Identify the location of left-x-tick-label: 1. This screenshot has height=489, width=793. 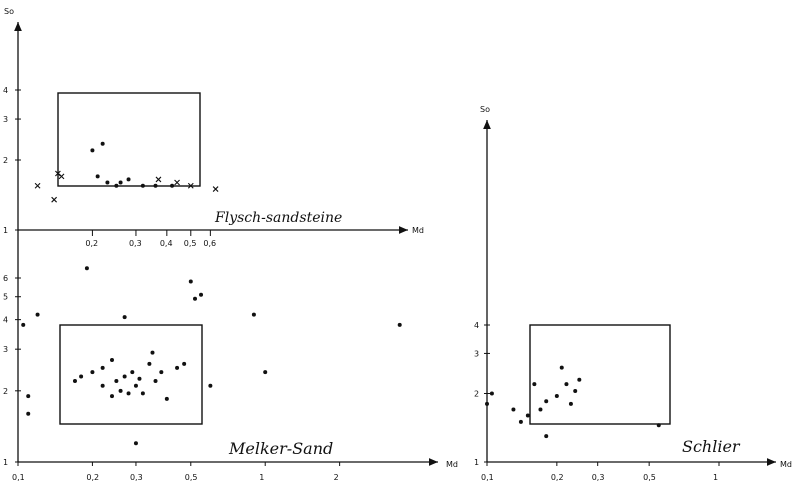
(261, 477).